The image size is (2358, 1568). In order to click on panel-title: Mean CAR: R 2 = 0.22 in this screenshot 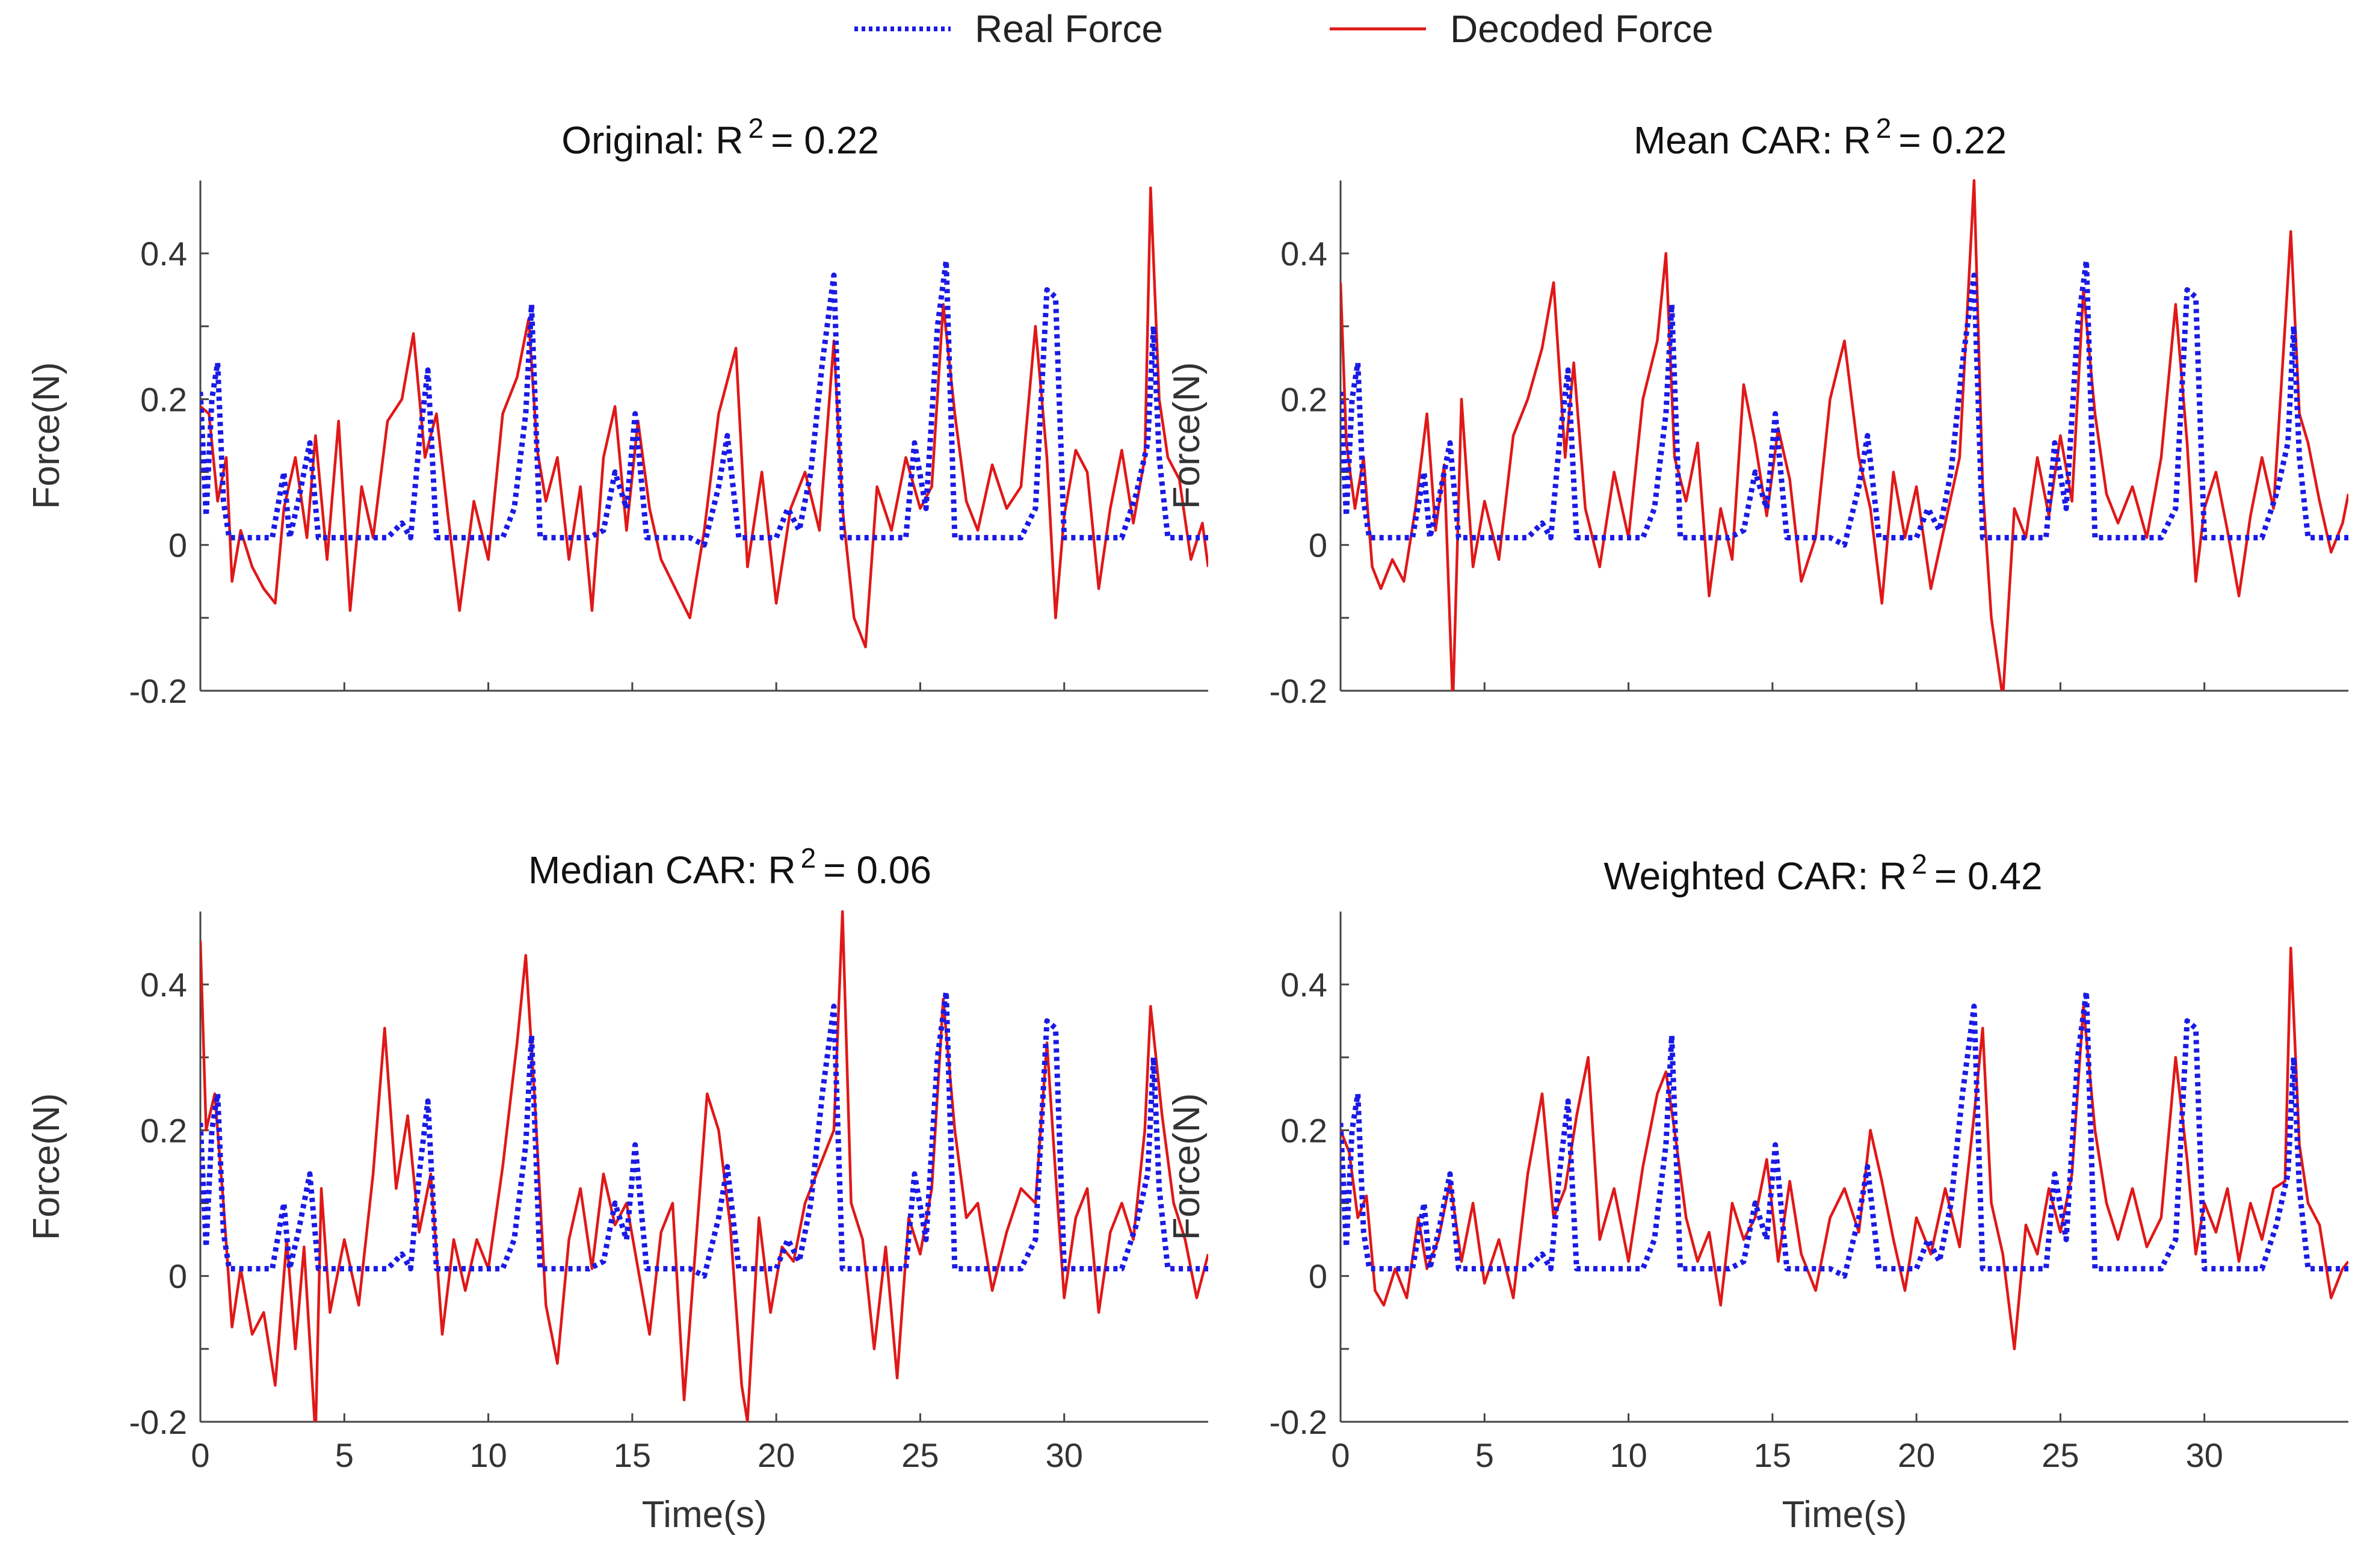, I will do `click(1820, 137)`.